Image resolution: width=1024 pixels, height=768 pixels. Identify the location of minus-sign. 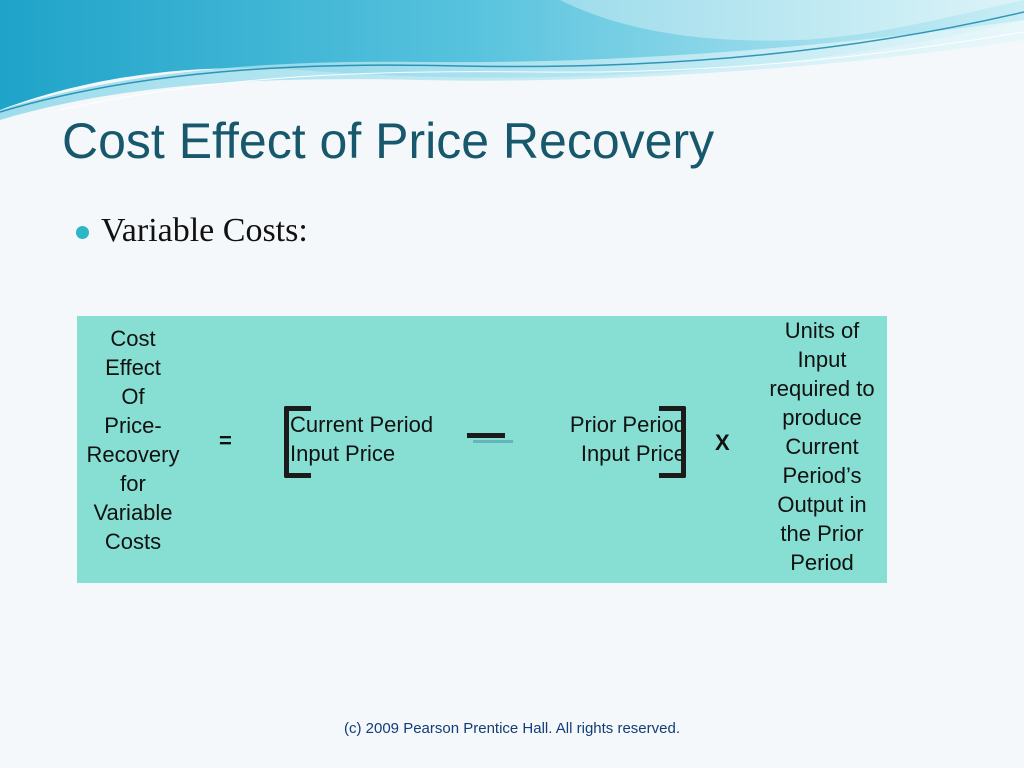
(486, 435).